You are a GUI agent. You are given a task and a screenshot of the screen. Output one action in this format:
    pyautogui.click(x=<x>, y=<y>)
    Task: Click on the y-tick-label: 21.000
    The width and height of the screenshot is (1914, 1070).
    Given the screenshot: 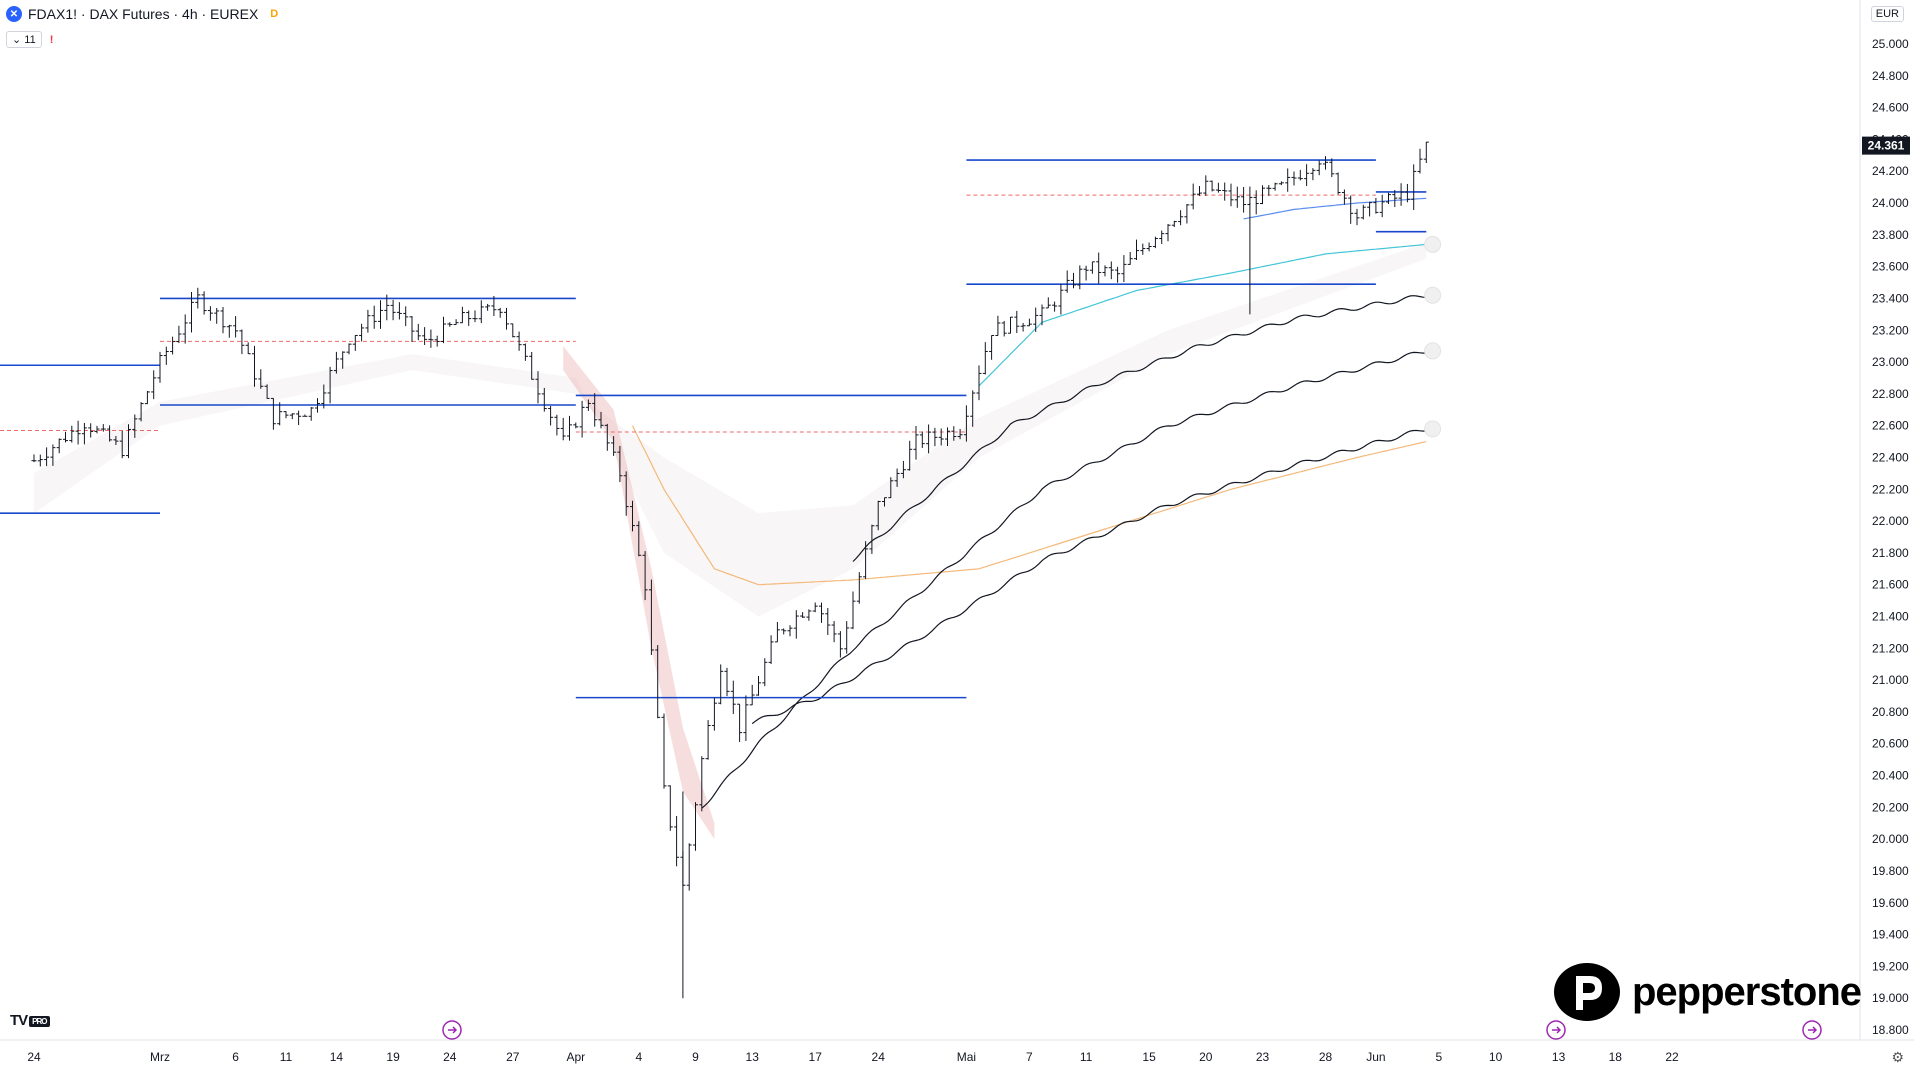 What is the action you would take?
    pyautogui.click(x=1890, y=680)
    